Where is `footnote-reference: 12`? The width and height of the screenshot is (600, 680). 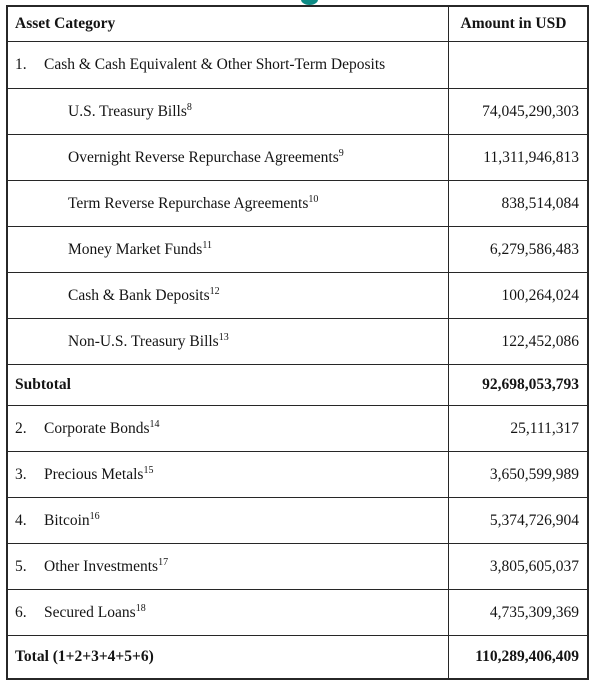 footnote-reference: 12 is located at coordinates (214, 291).